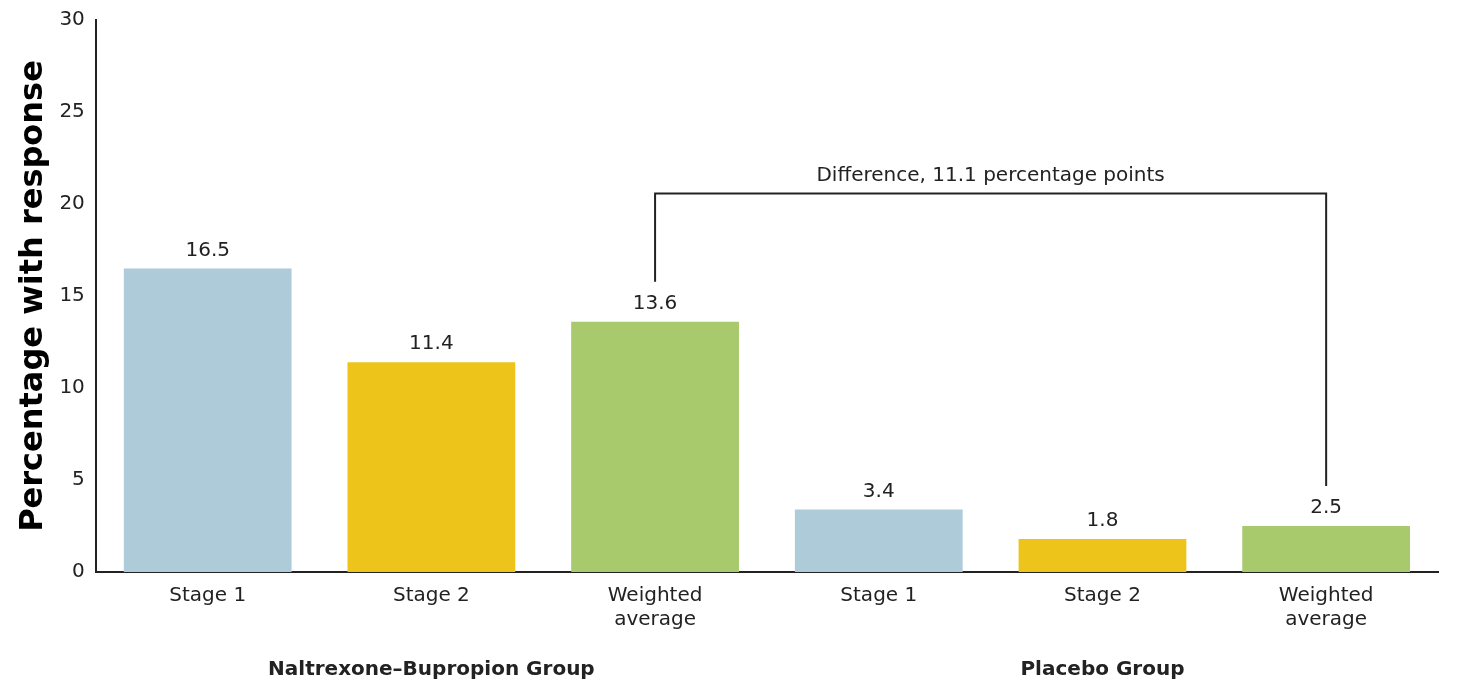  What do you see at coordinates (72, 202) in the screenshot?
I see `y-tick-label: 20` at bounding box center [72, 202].